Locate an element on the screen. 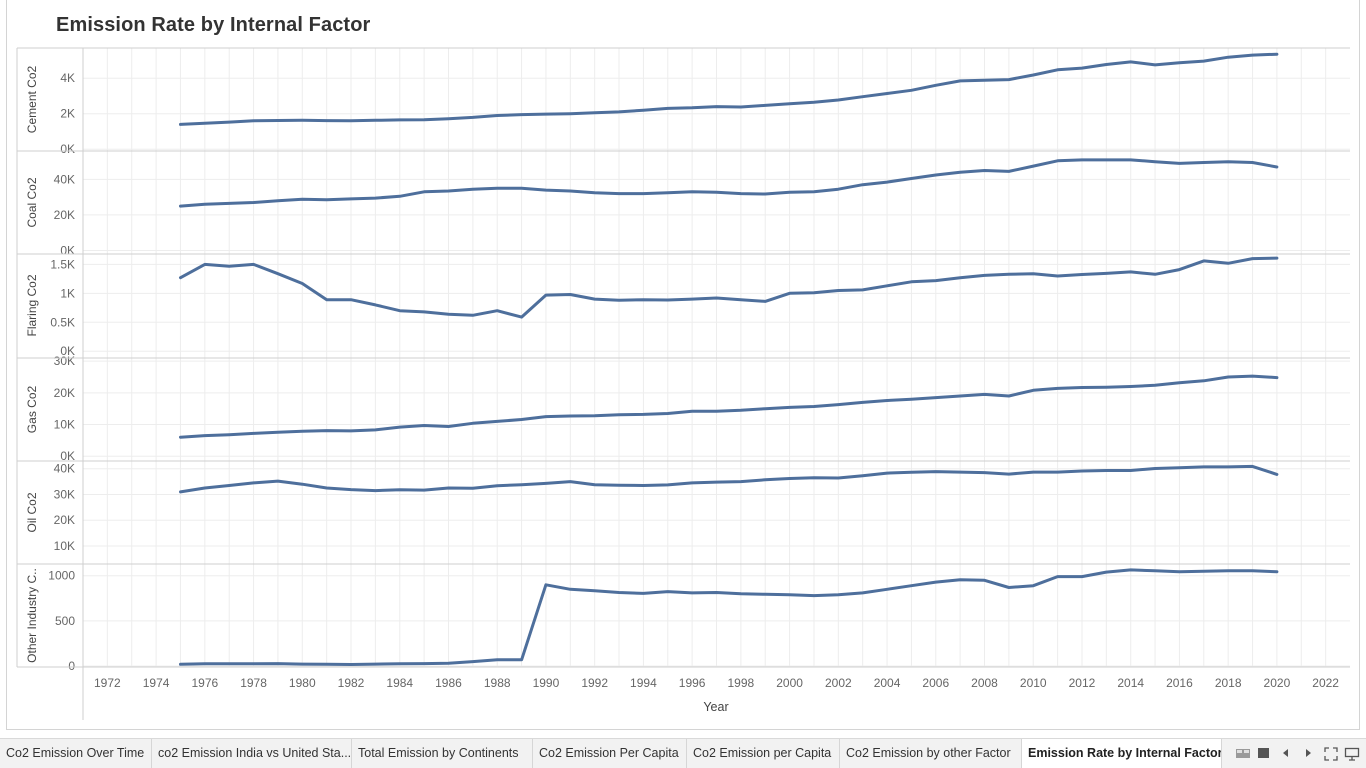 The height and width of the screenshot is (768, 1366). x-tick-label: 2016 is located at coordinates (1179, 683).